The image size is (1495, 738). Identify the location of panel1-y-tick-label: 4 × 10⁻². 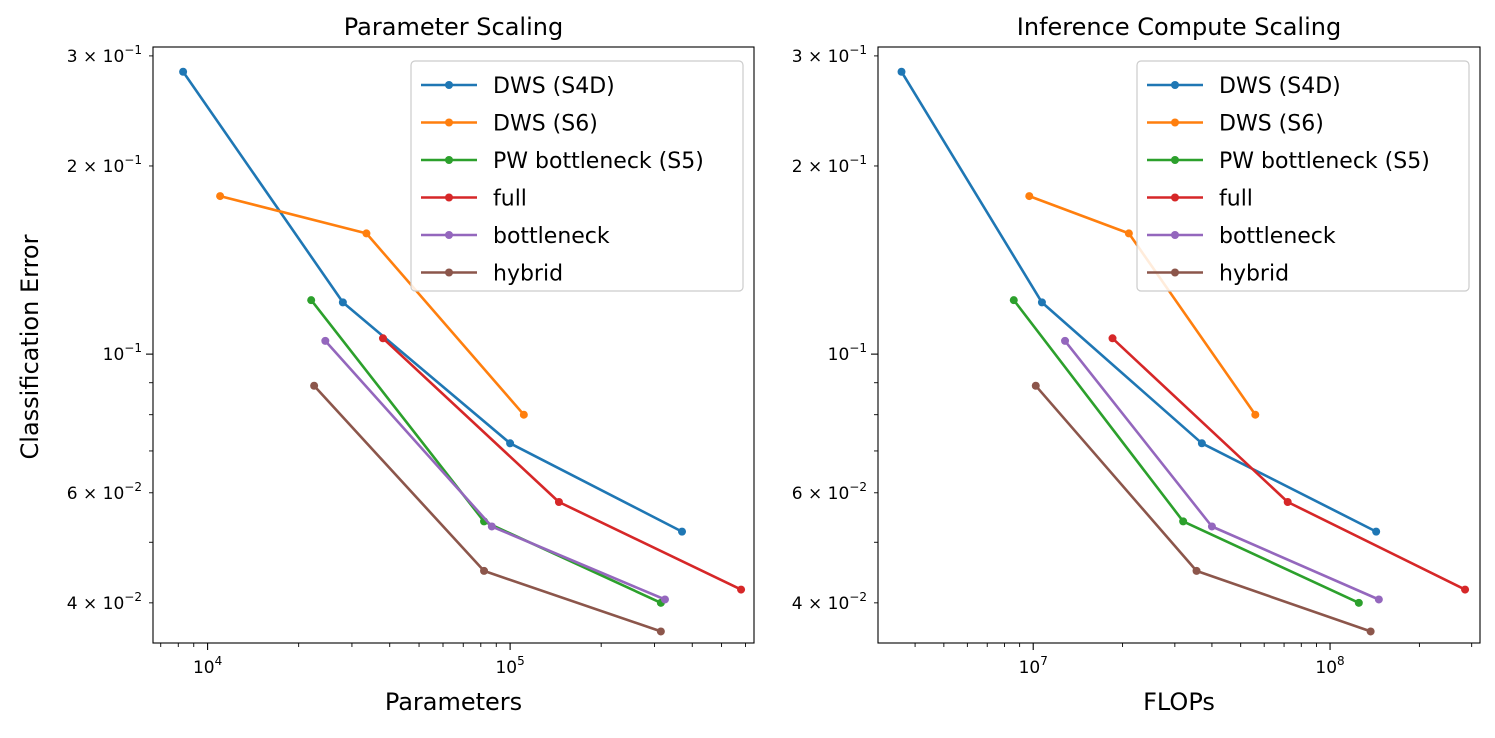
(104, 602).